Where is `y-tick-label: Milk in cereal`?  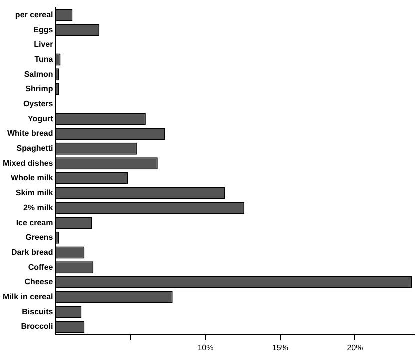 y-tick-label: Milk in cereal is located at coordinates (28, 297).